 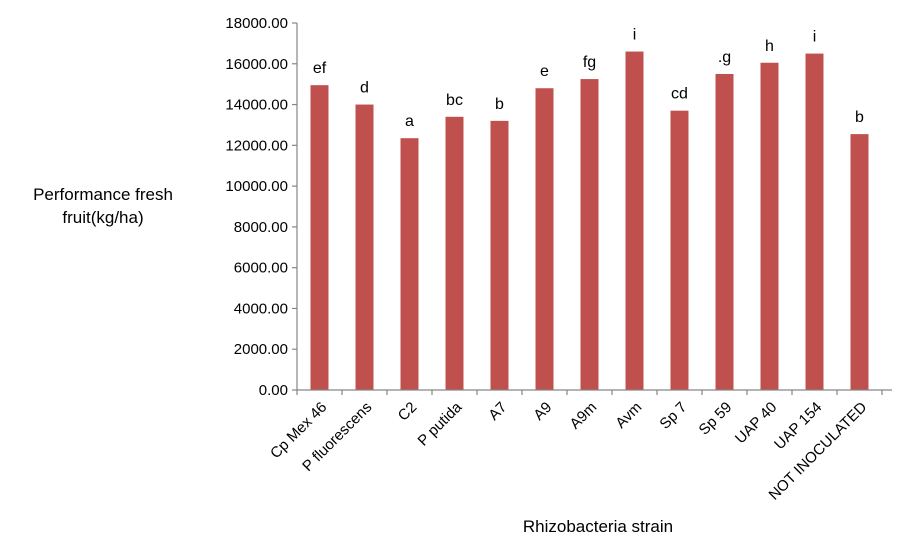 I want to click on category-label: A7, so click(x=497, y=411).